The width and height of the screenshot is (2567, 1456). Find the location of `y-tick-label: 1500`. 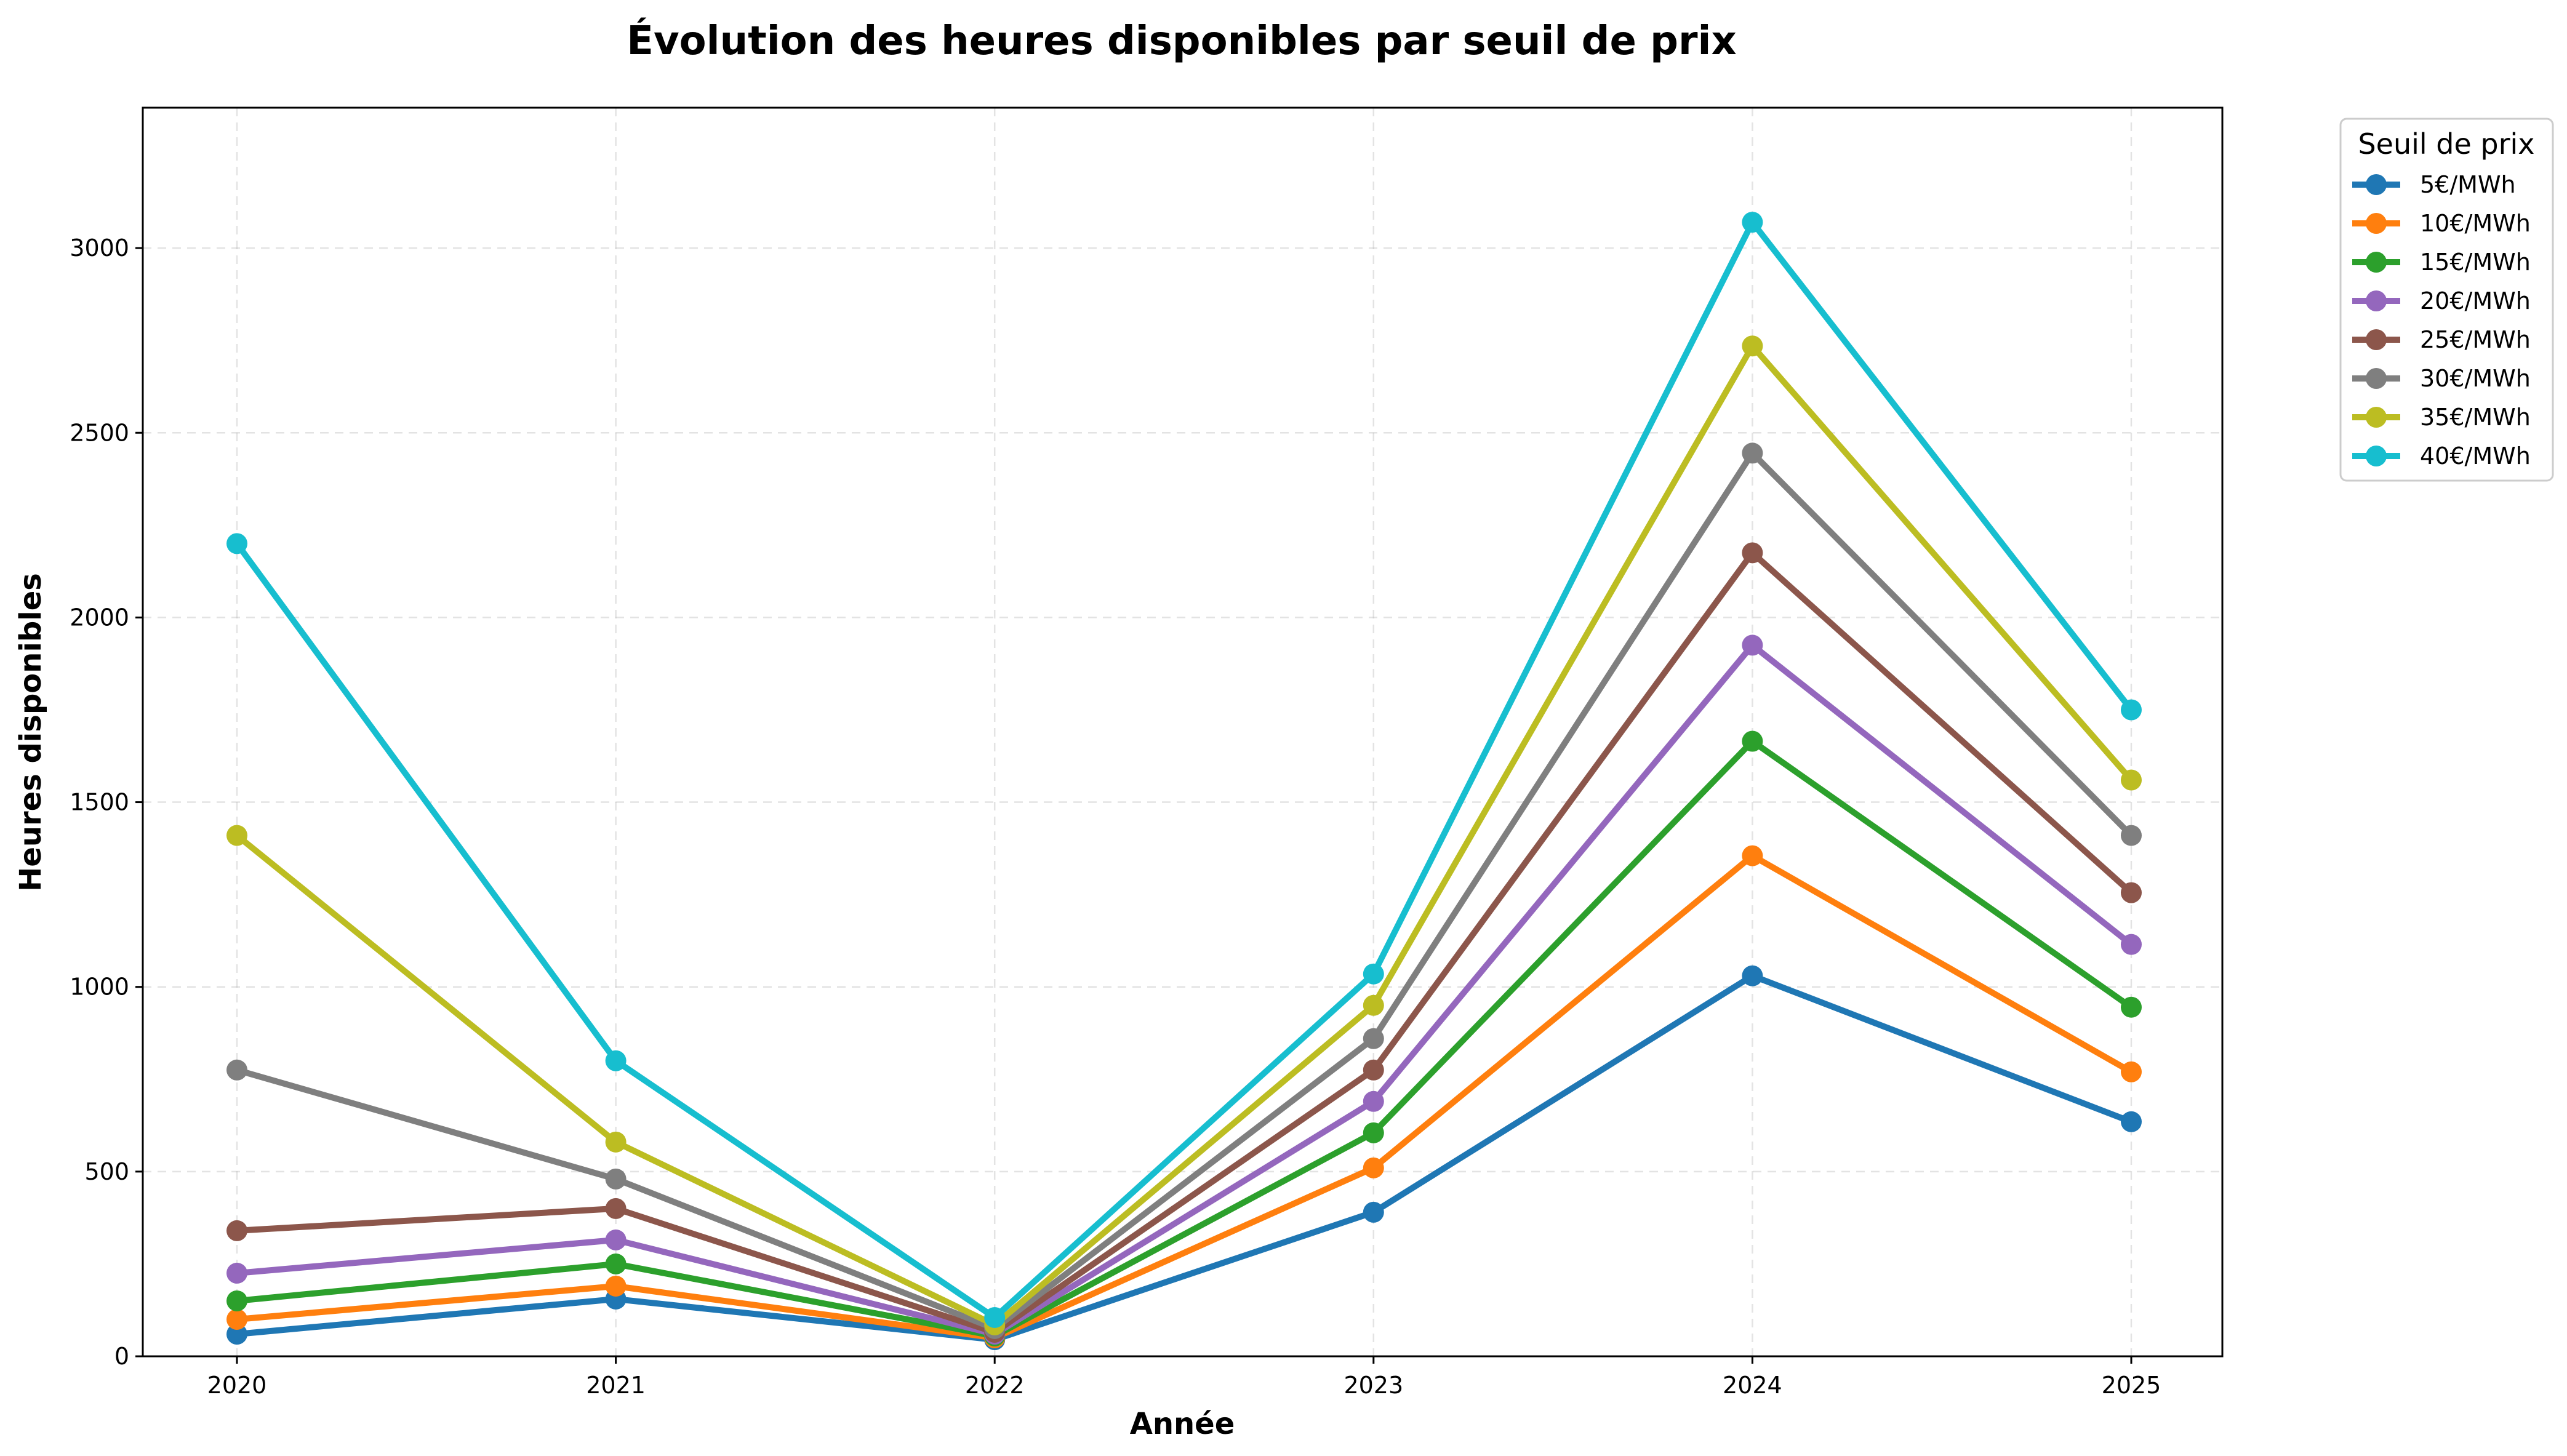

y-tick-label: 1500 is located at coordinates (100, 802).